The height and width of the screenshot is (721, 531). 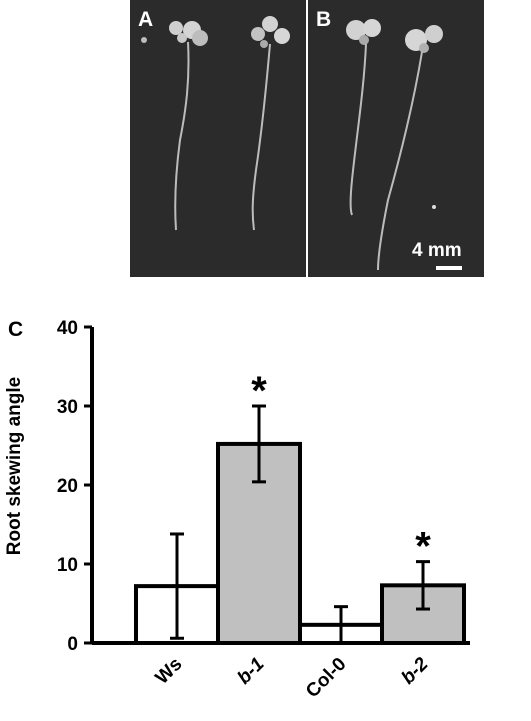 What do you see at coordinates (67, 565) in the screenshot?
I see `y-tick-label: 10` at bounding box center [67, 565].